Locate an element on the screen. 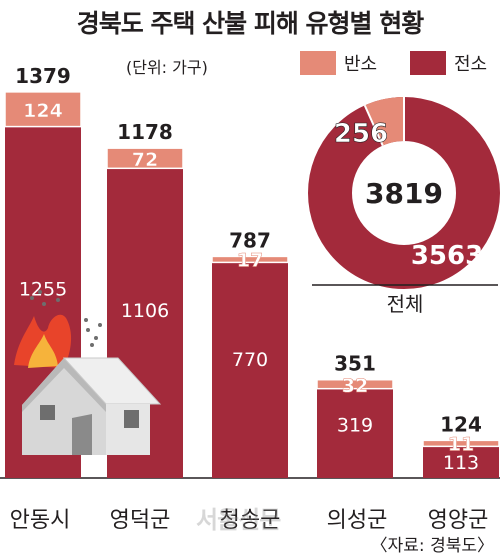 Image resolution: width=500 pixels, height=560 pixels. bar-partial-label-3: 32 is located at coordinates (355, 386).